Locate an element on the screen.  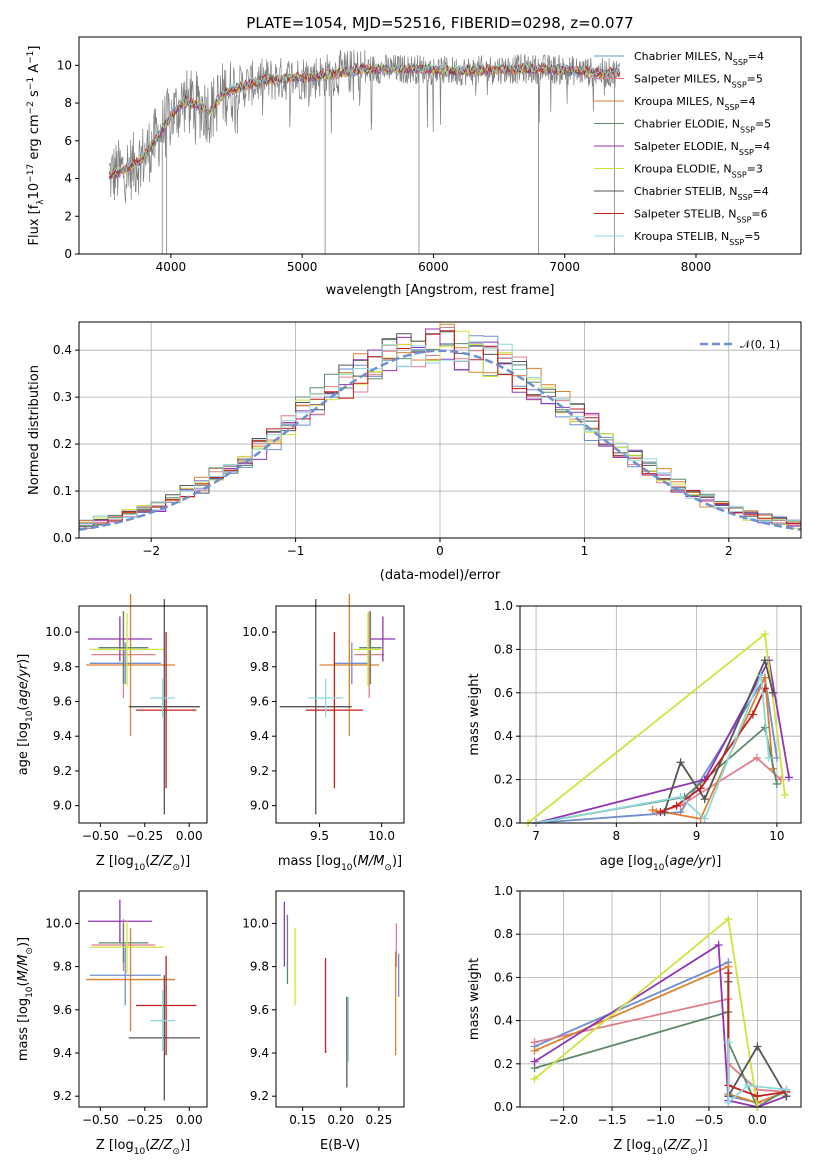
legend-entry: Chabrier ELODIE, NSSP=5 is located at coordinates (702, 126).